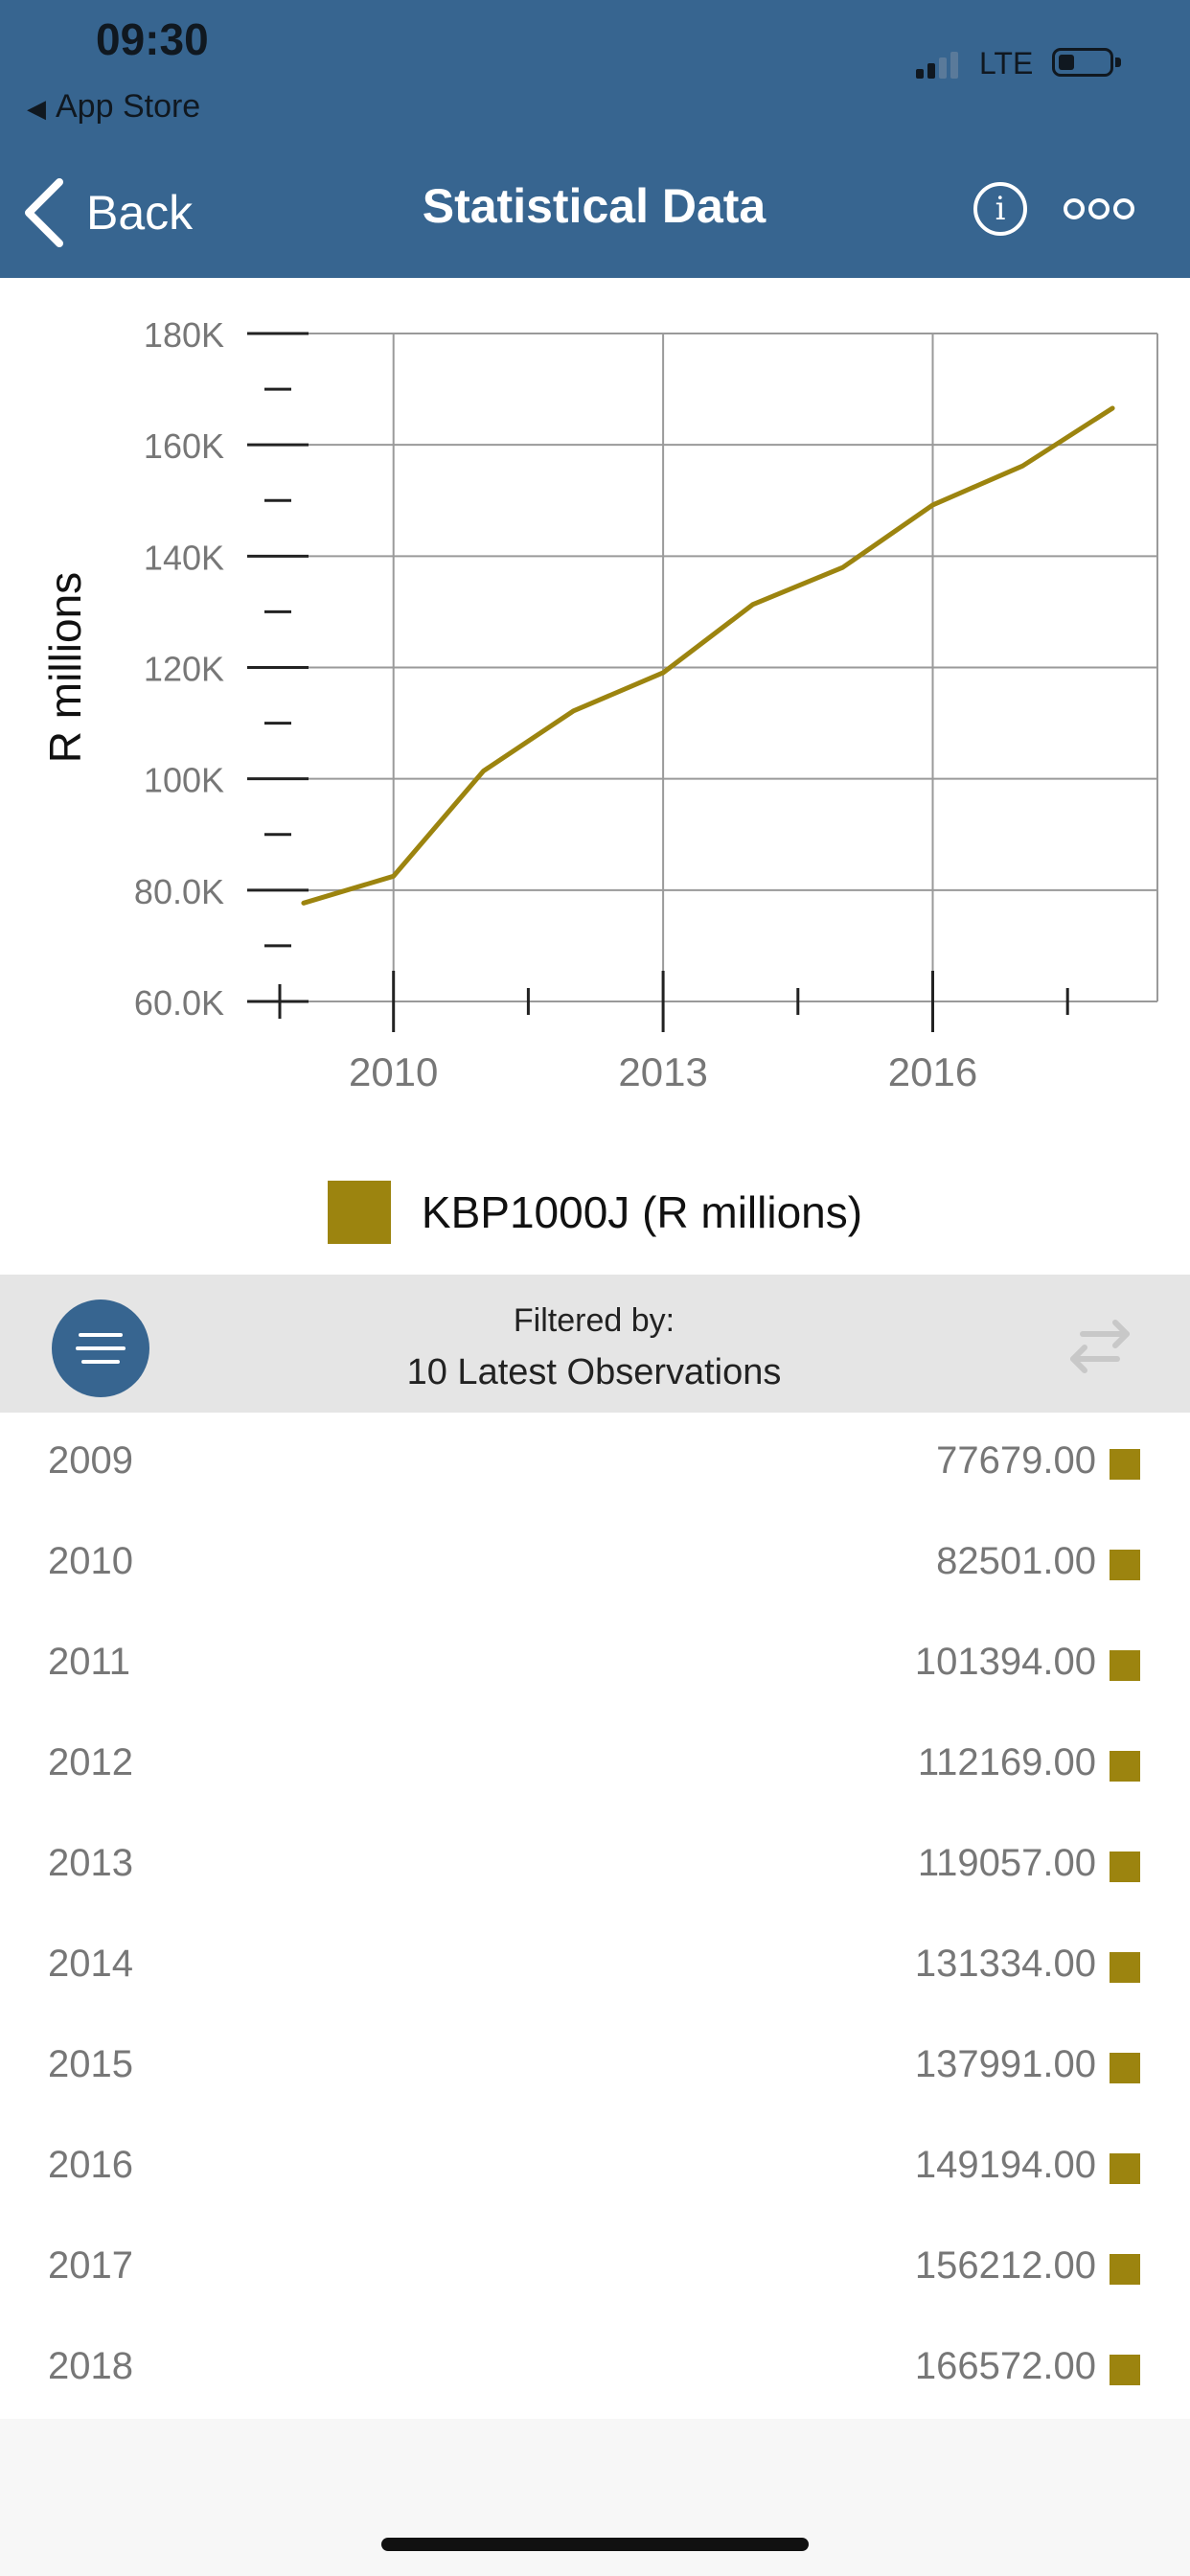 The image size is (1190, 2576). I want to click on observation-value: 149194.00, so click(1005, 2165).